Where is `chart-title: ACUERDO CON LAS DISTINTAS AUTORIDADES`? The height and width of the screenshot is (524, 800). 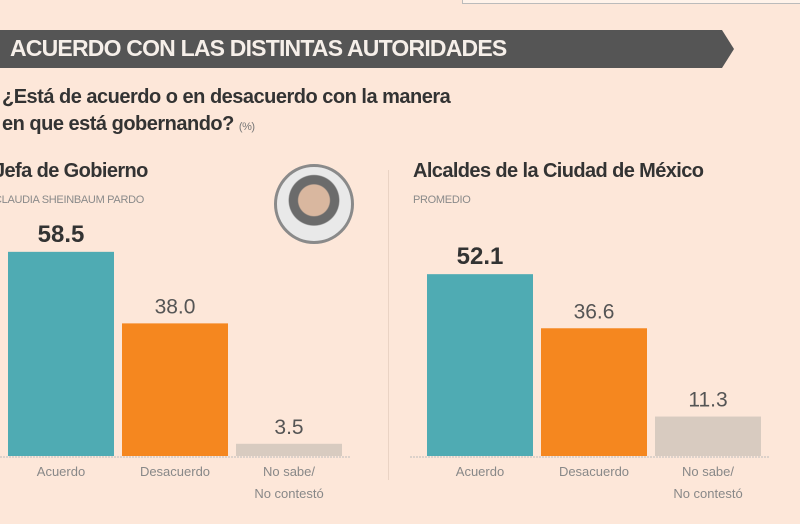 chart-title: ACUERDO CON LAS DISTINTAS AUTORIDADES is located at coordinates (258, 48).